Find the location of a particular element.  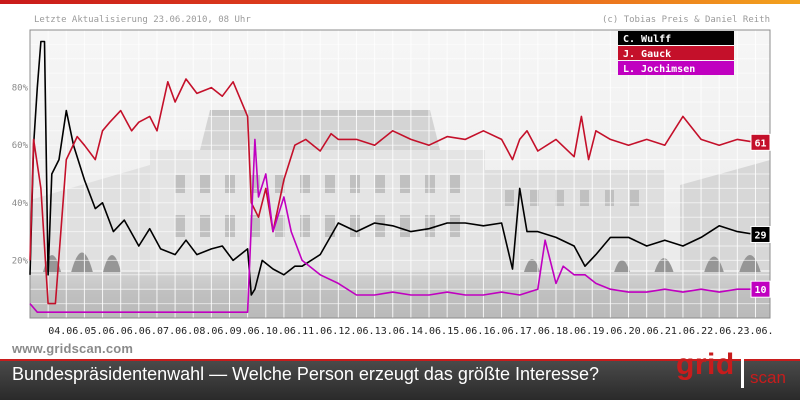

site-url: www.gridscan.com is located at coordinates (73, 348).